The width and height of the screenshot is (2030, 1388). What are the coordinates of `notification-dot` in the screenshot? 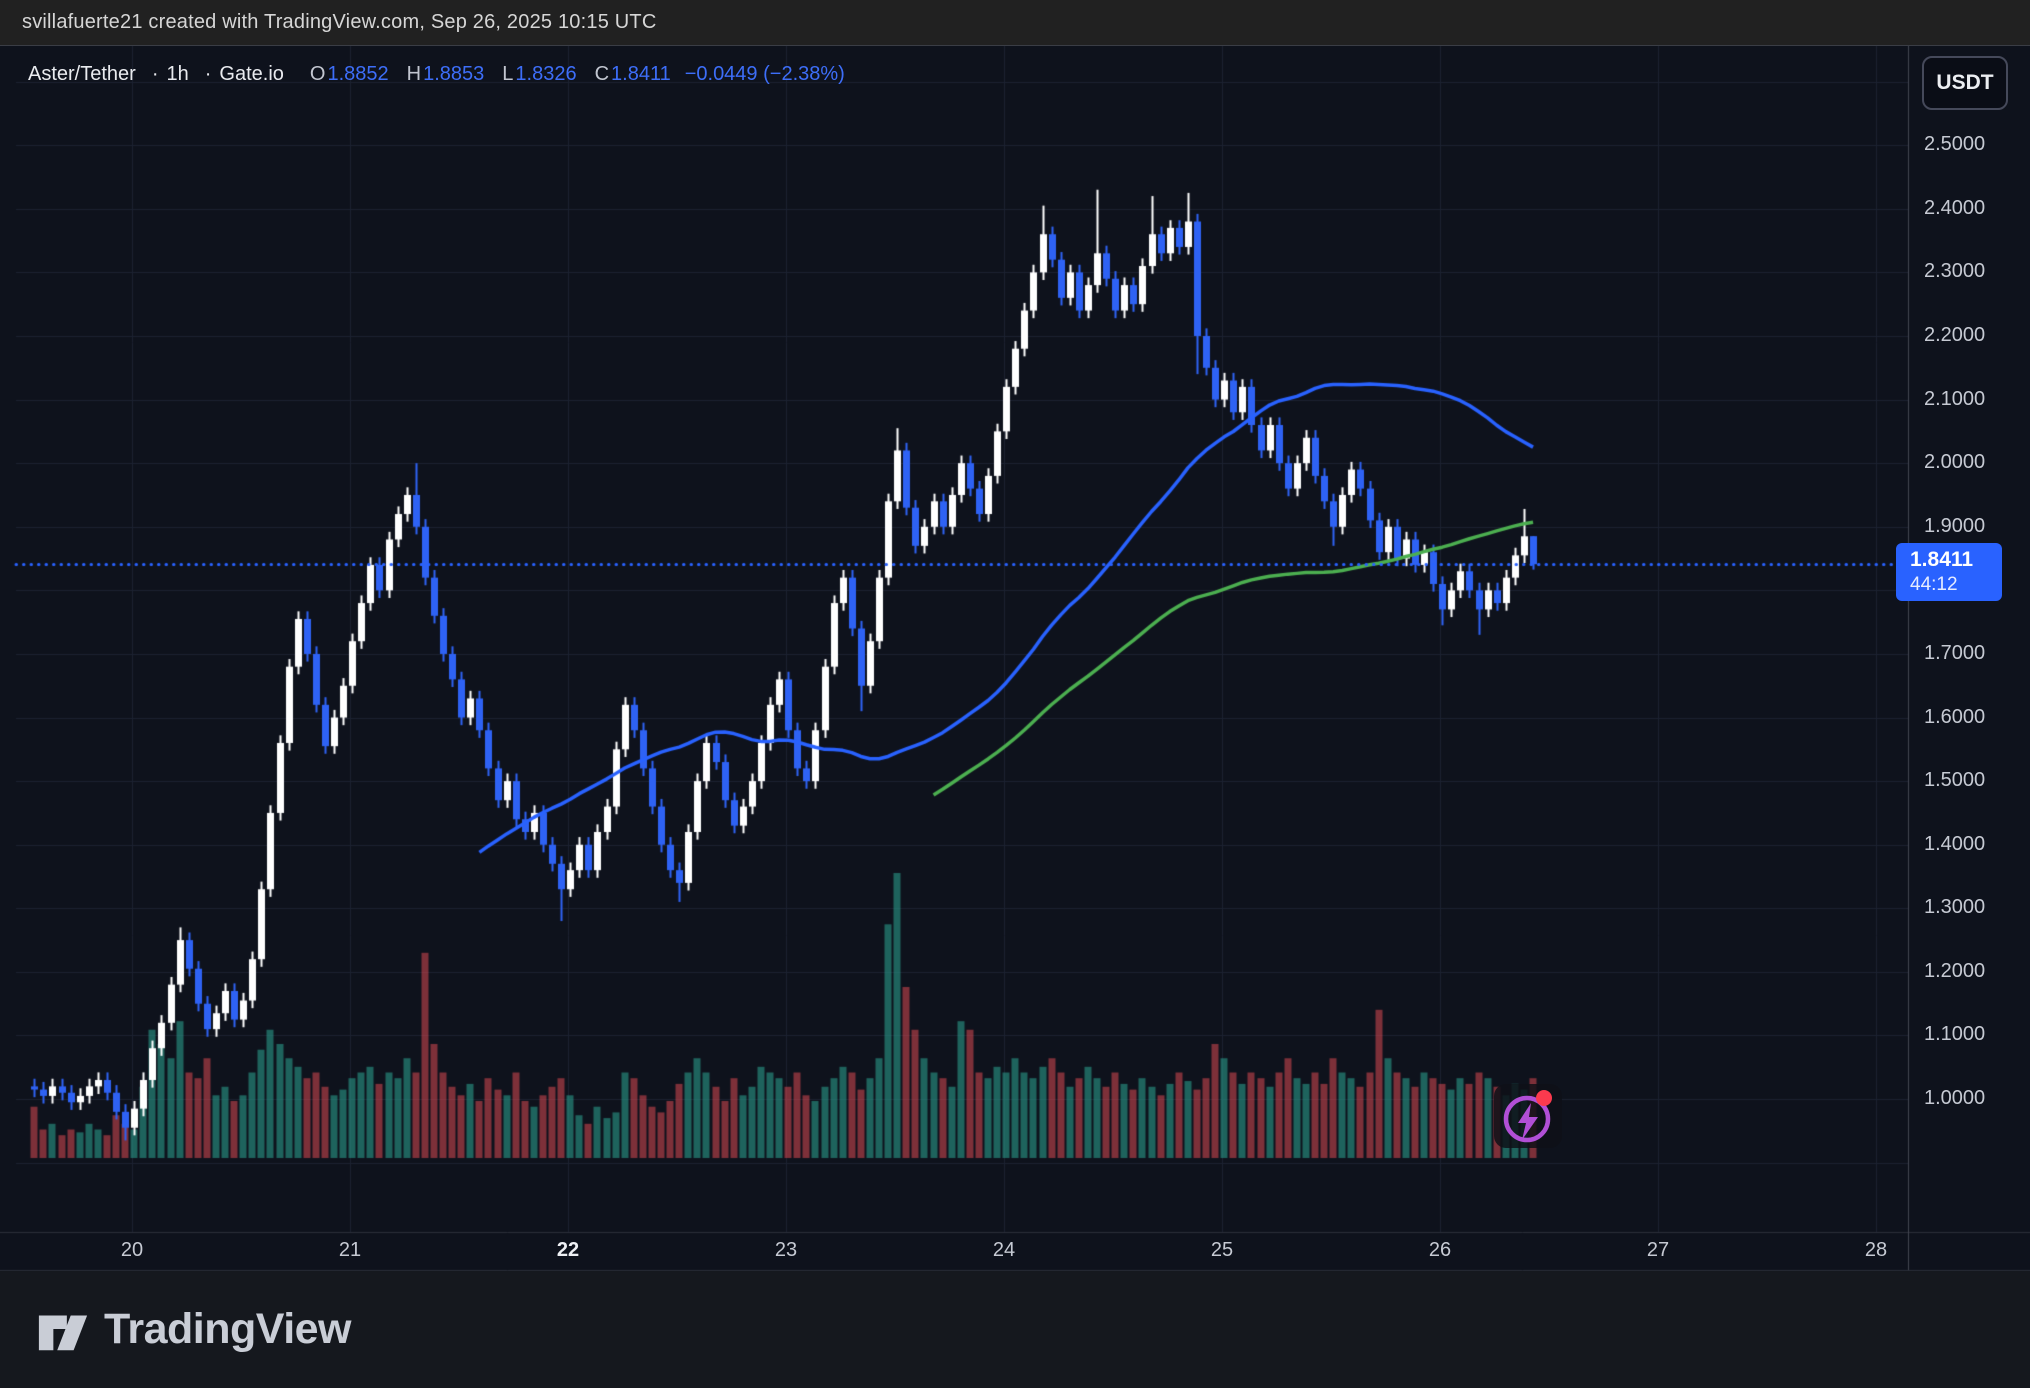 It's located at (1544, 1098).